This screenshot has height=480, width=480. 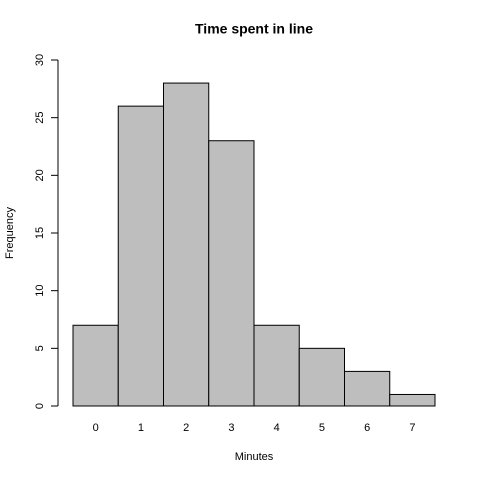 What do you see at coordinates (322, 428) in the screenshot?
I see `x-tick-label: 5` at bounding box center [322, 428].